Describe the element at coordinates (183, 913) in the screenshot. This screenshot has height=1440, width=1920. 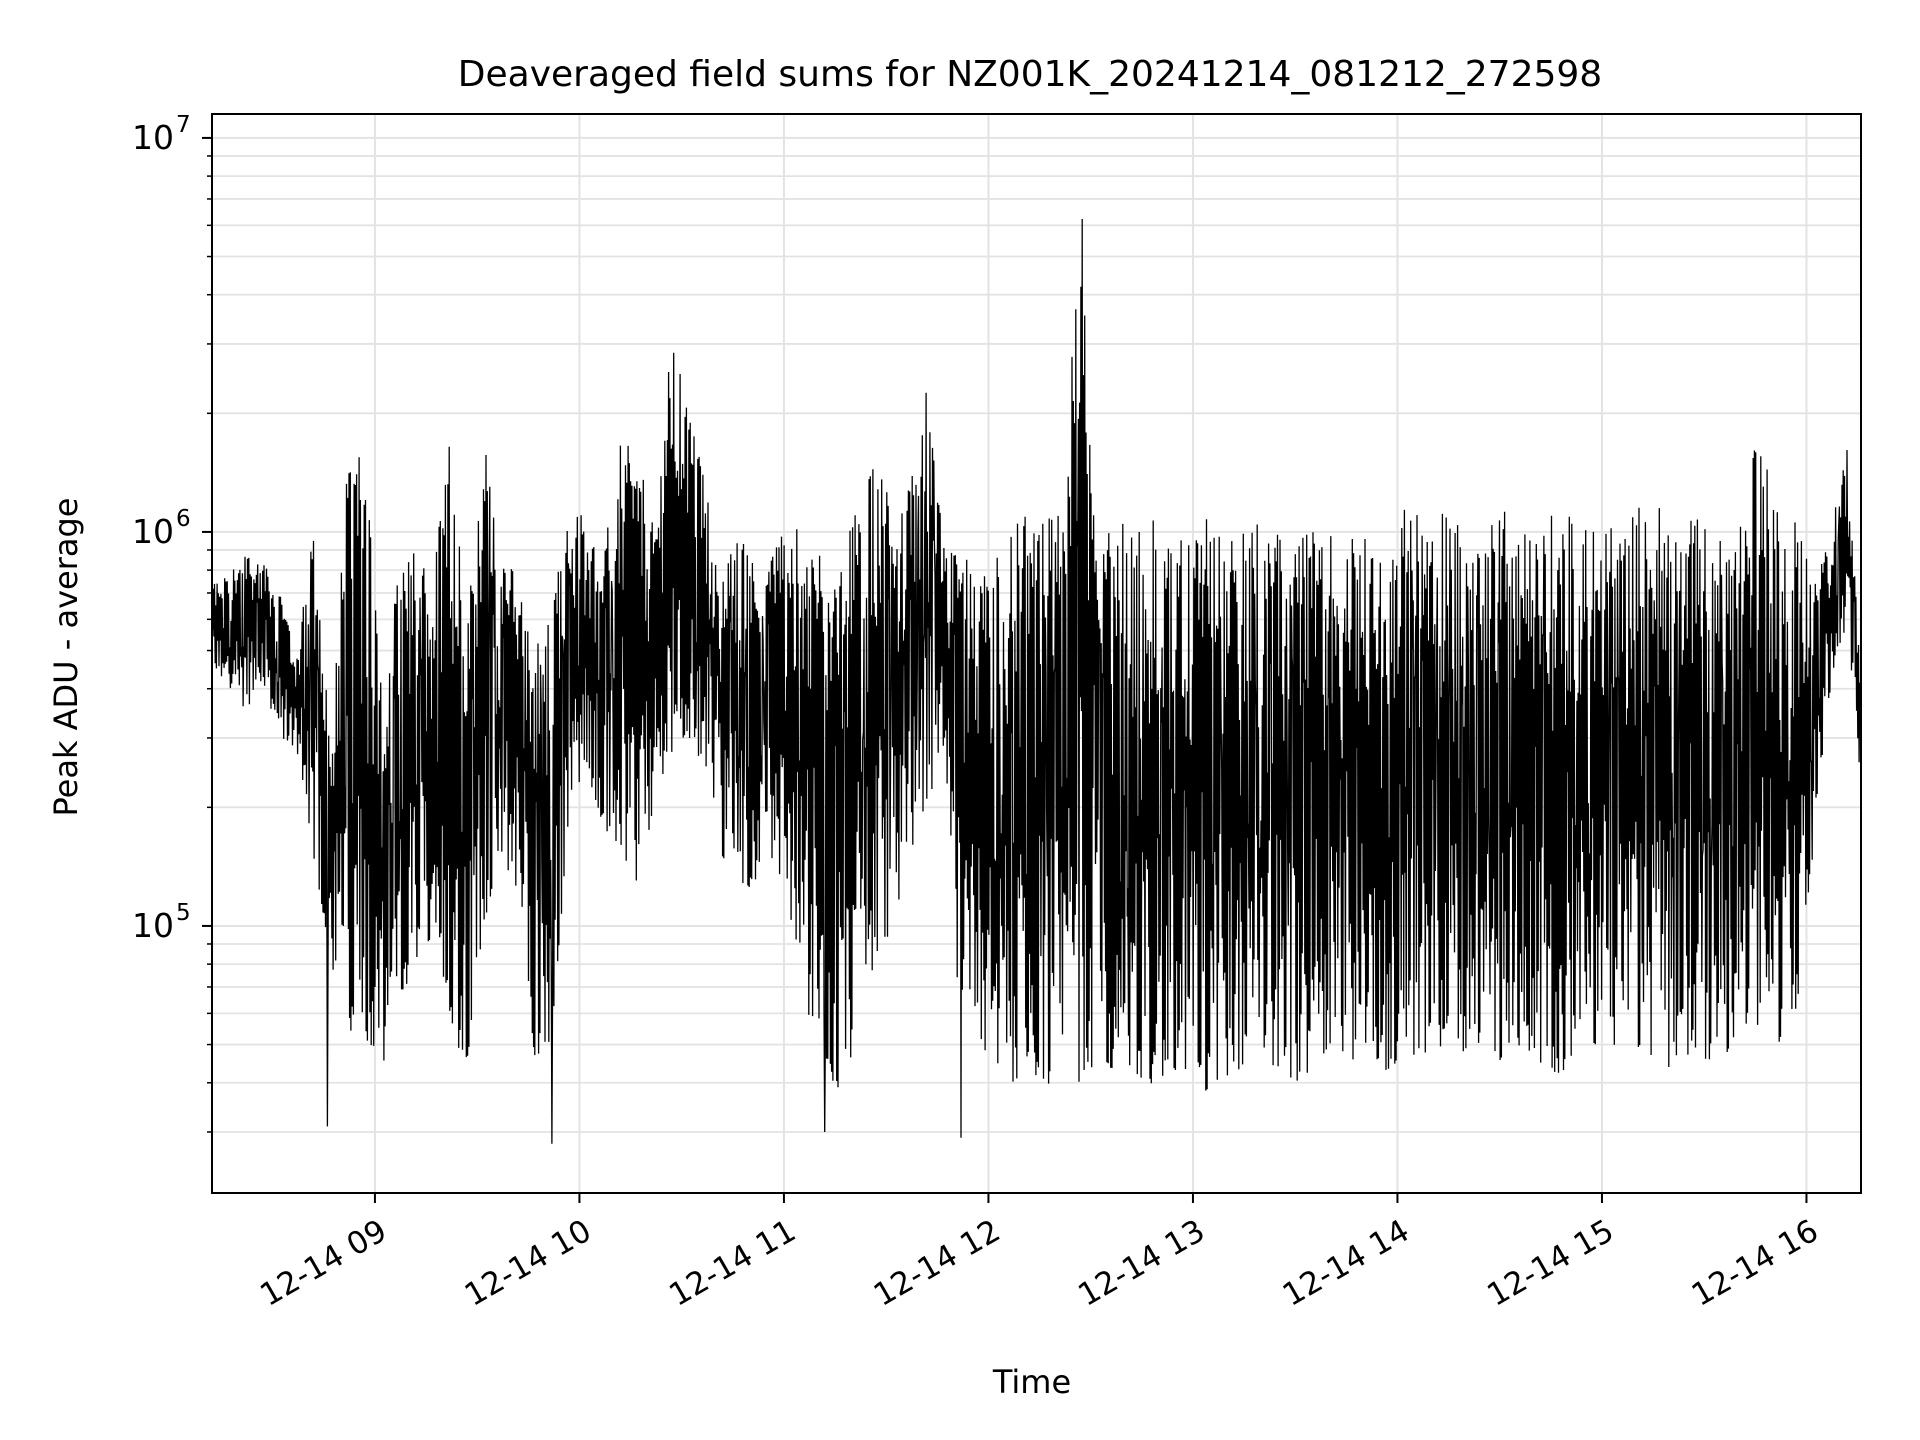
I see `y-tick-exponent: 5` at that location.